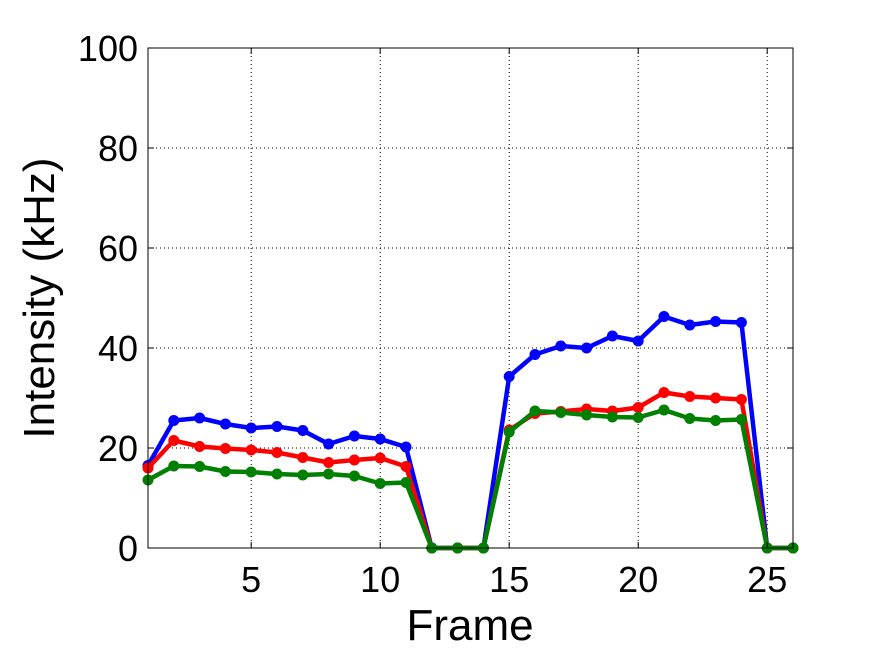 The height and width of the screenshot is (656, 875). Describe the element at coordinates (118, 248) in the screenshot. I see `y-tick-label: 60` at that location.